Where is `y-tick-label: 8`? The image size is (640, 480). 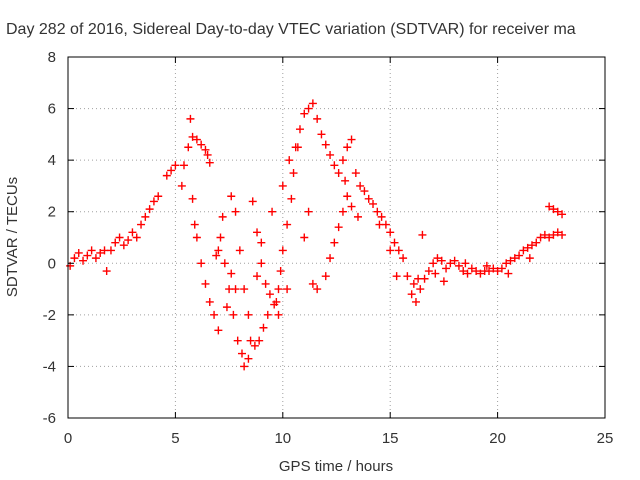
y-tick-label: 8 is located at coordinates (52, 57).